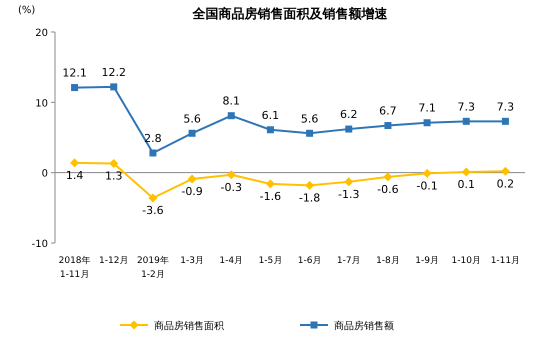 This screenshot has height=342, width=538. I want to click on data-label: 12.2, so click(114, 72).